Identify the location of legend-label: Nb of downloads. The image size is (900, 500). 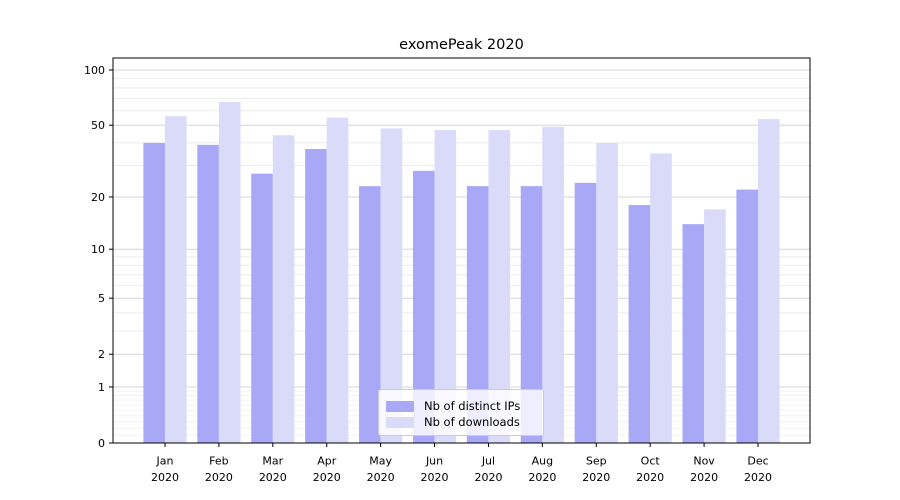
(472, 422).